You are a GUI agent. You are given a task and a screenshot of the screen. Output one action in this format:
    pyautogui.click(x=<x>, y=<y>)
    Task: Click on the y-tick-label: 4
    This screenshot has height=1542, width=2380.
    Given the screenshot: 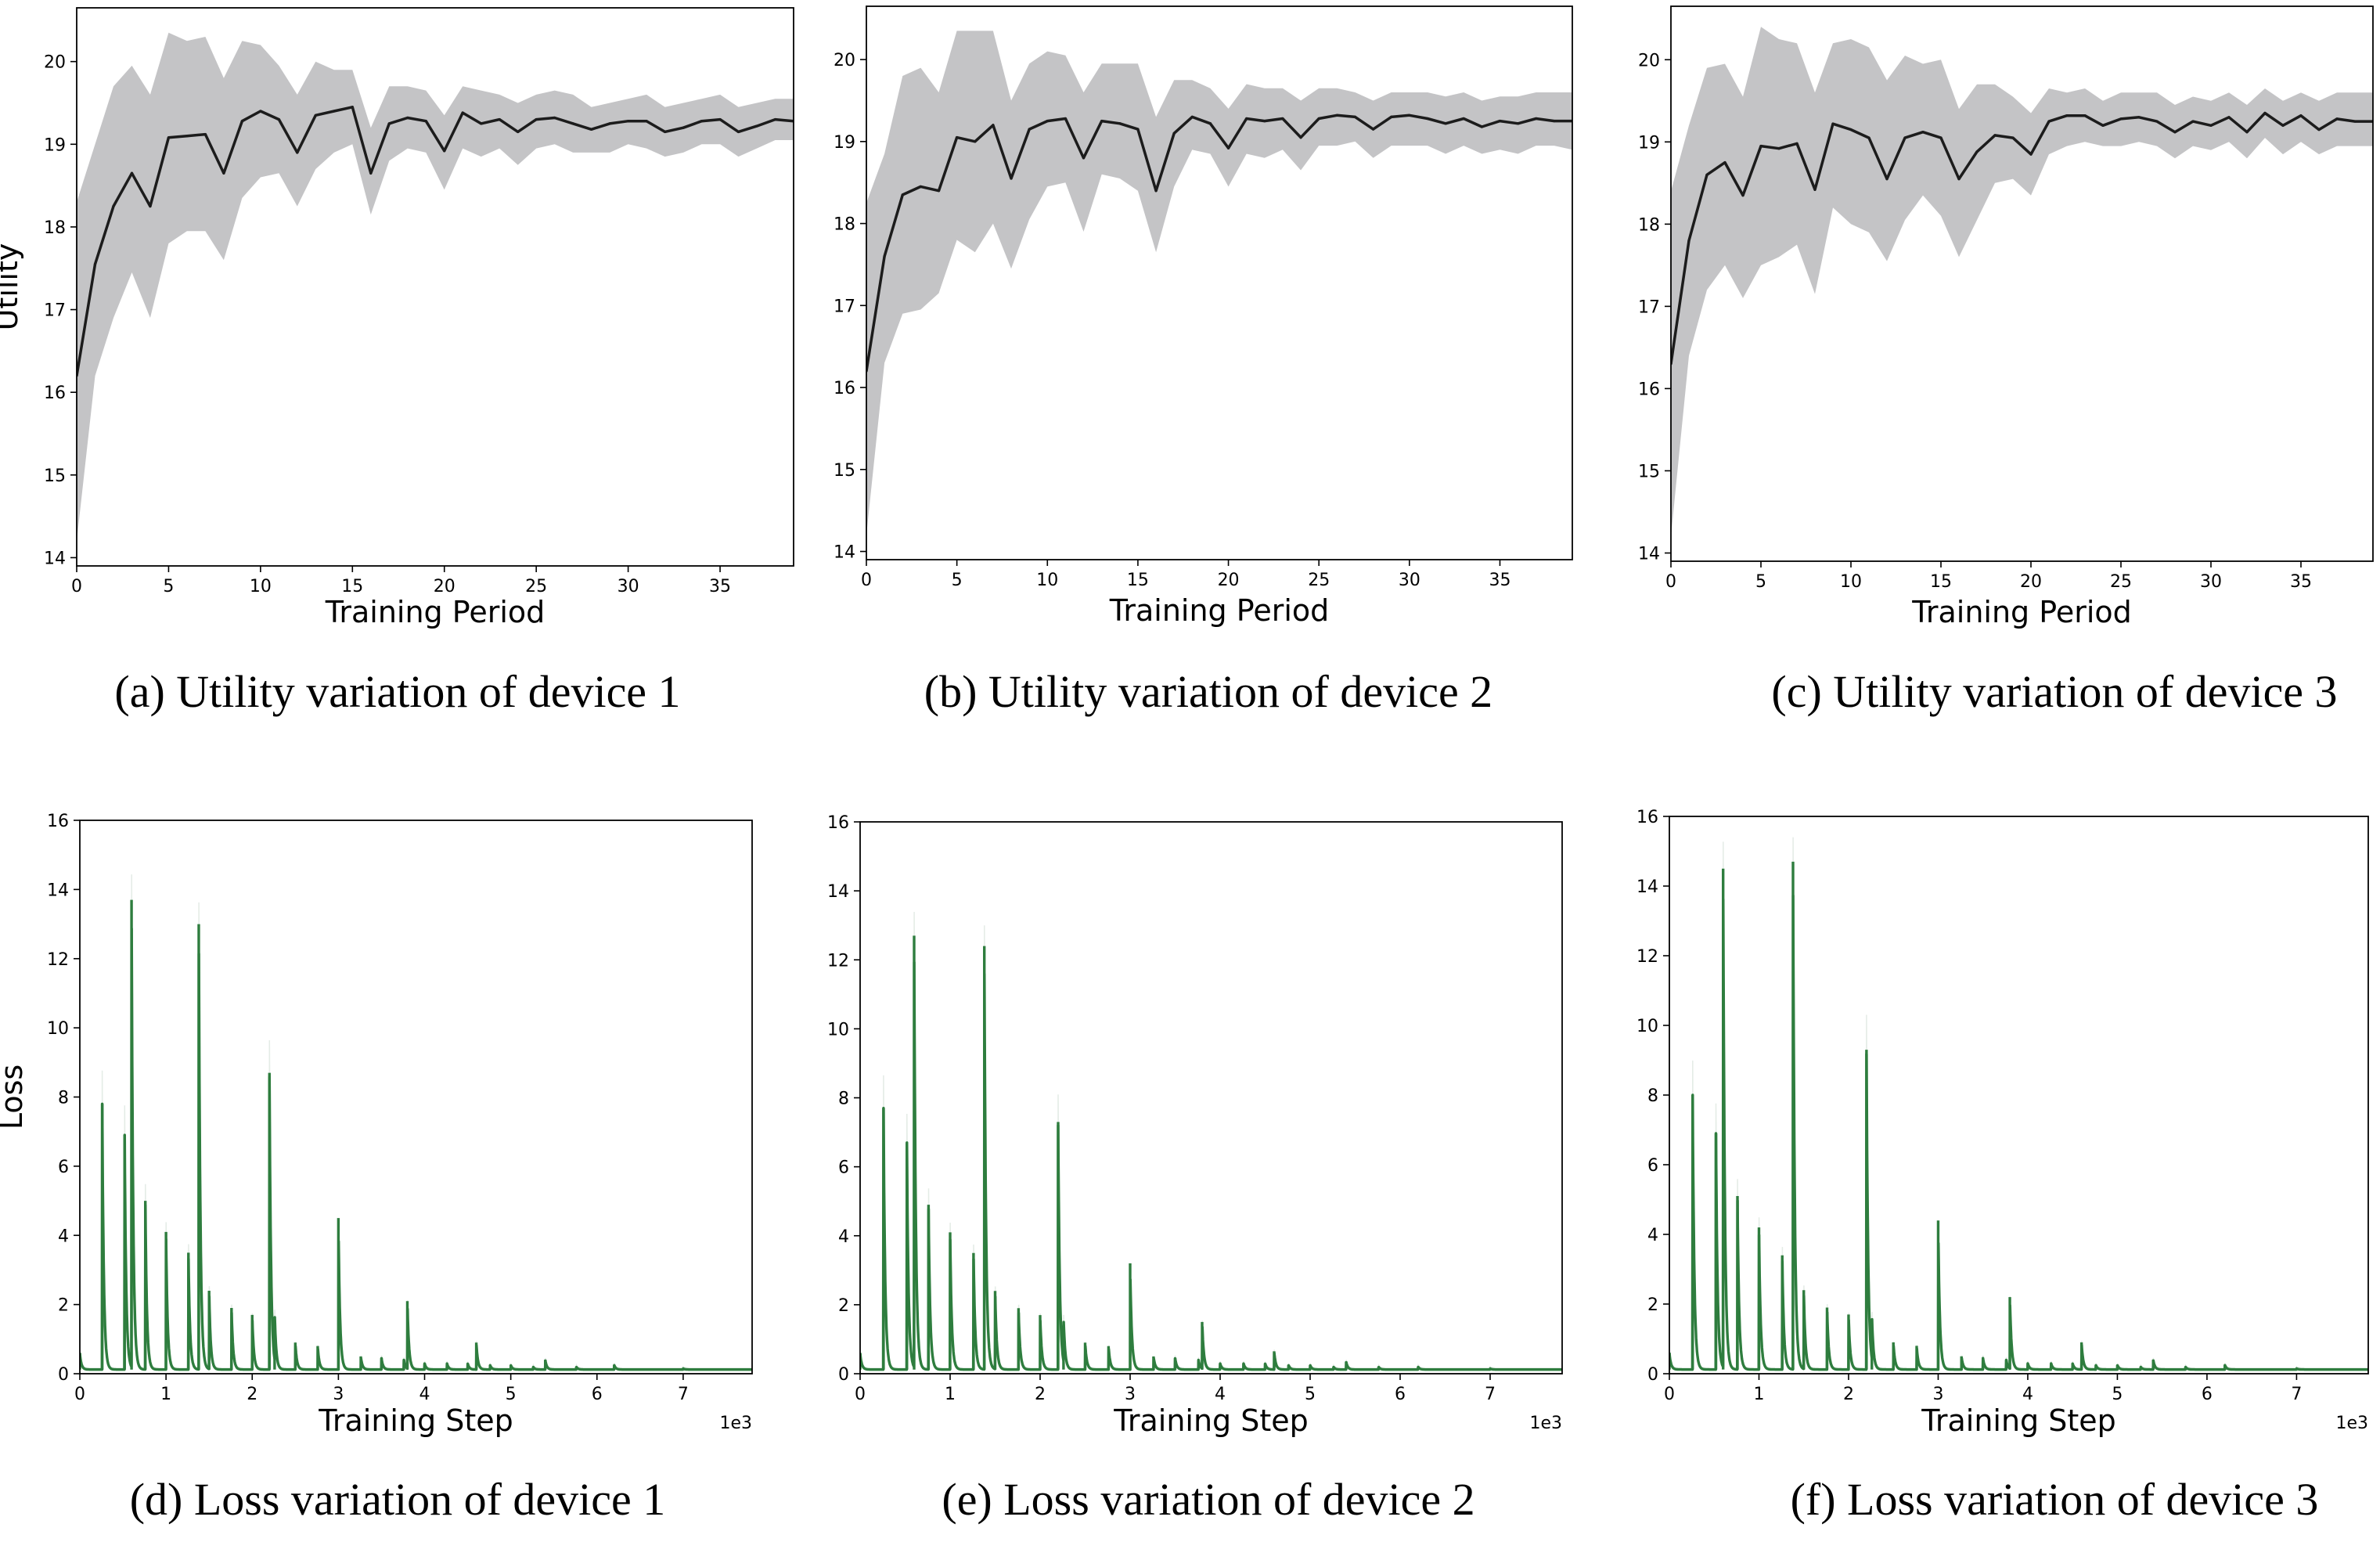 What is the action you would take?
    pyautogui.click(x=1652, y=1235)
    